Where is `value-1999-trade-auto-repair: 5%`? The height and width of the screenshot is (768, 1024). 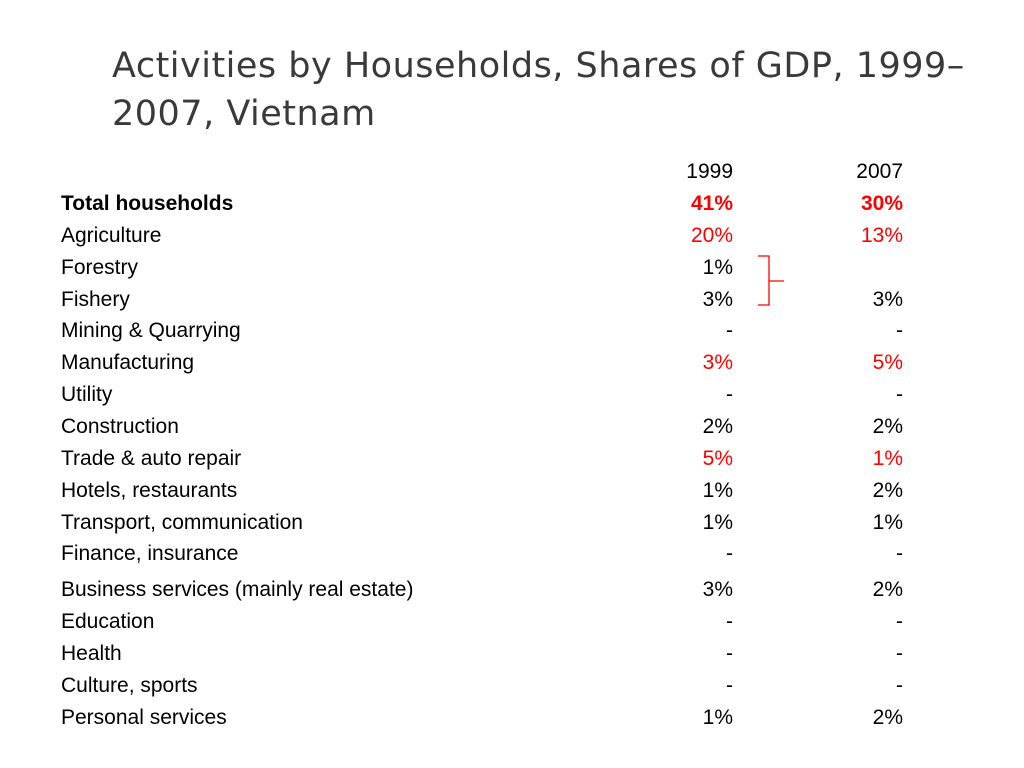
value-1999-trade-auto-repair: 5% is located at coordinates (717, 458).